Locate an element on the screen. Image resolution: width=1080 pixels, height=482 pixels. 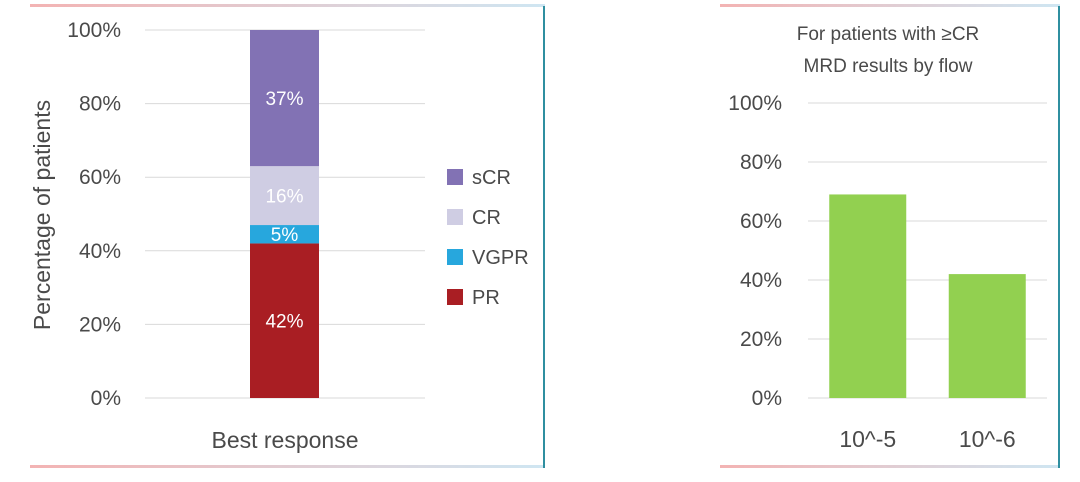
left-stacked-bar is located at coordinates (284, 214).